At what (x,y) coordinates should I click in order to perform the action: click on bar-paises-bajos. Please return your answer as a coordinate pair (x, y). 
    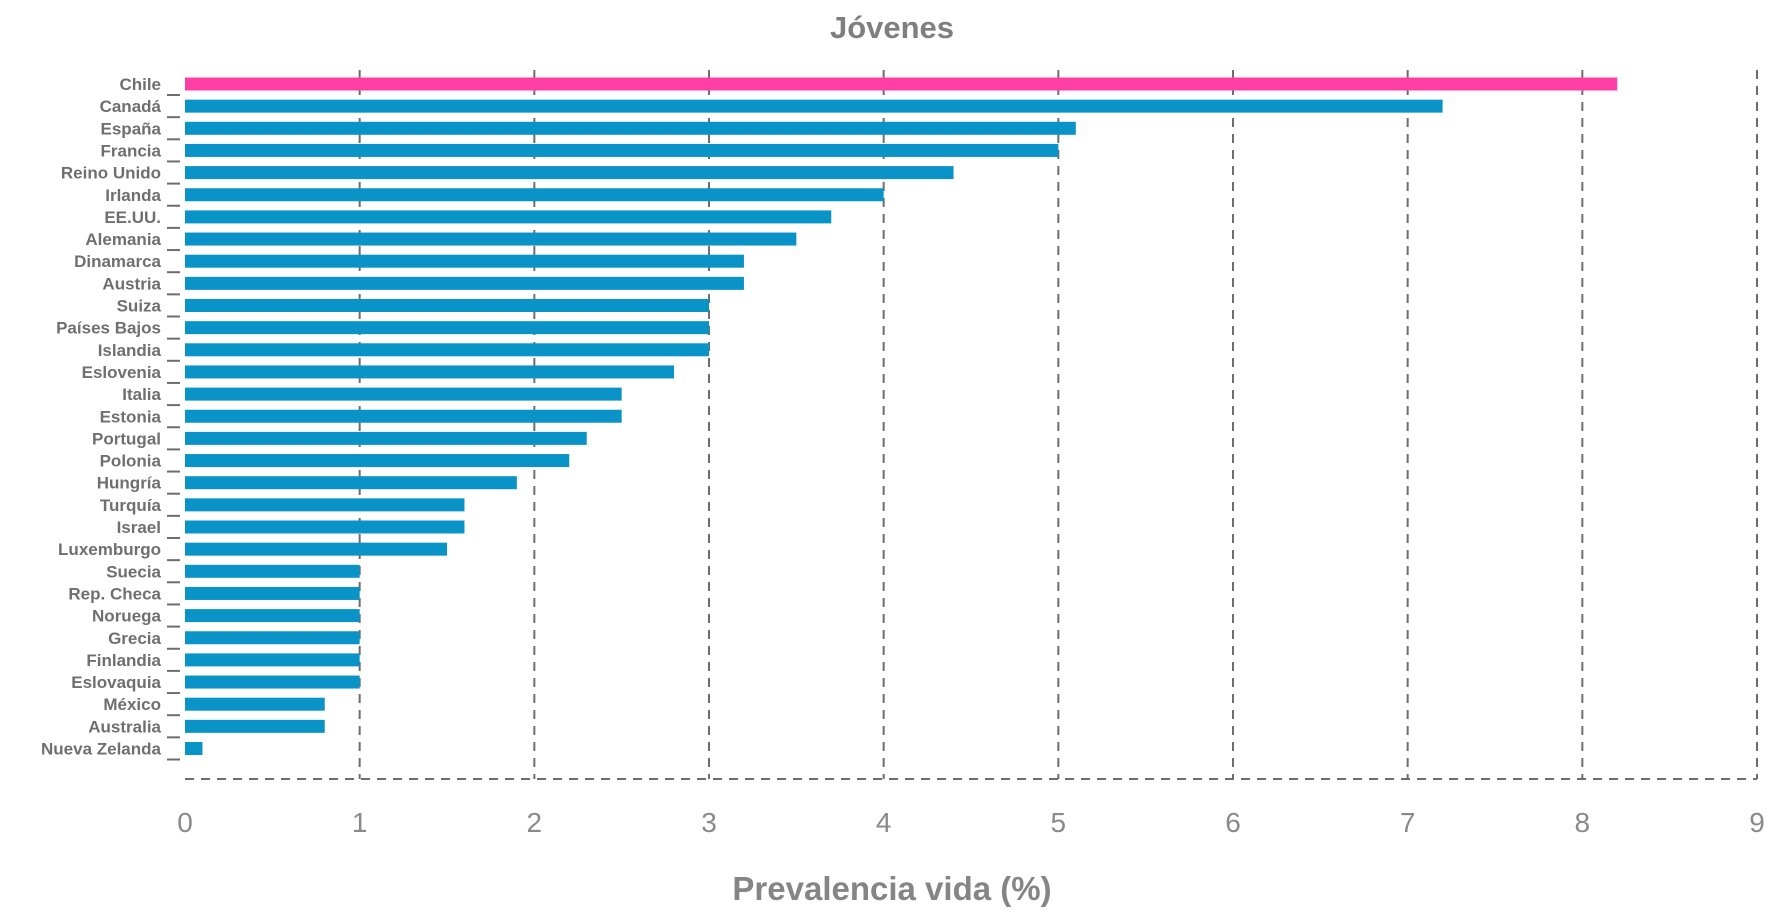
    Looking at the image, I should click on (447, 328).